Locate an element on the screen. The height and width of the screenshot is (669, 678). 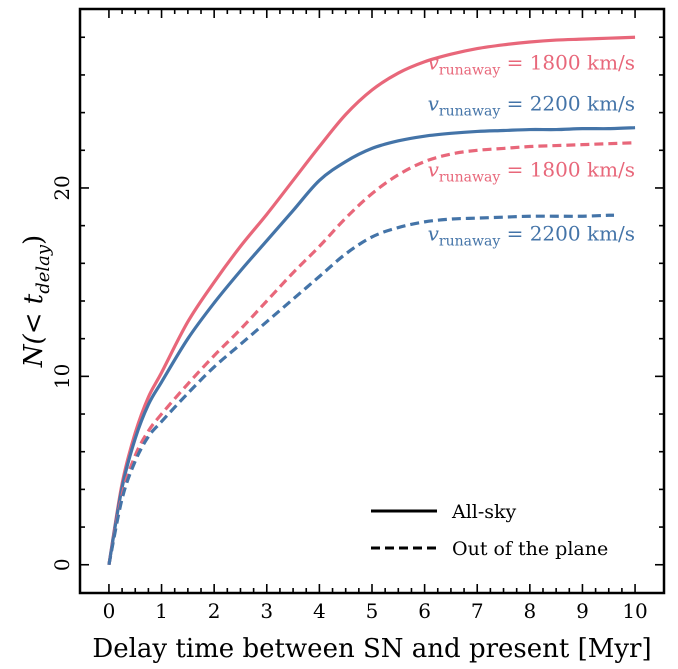
x-tick-label: 5 is located at coordinates (372, 611).